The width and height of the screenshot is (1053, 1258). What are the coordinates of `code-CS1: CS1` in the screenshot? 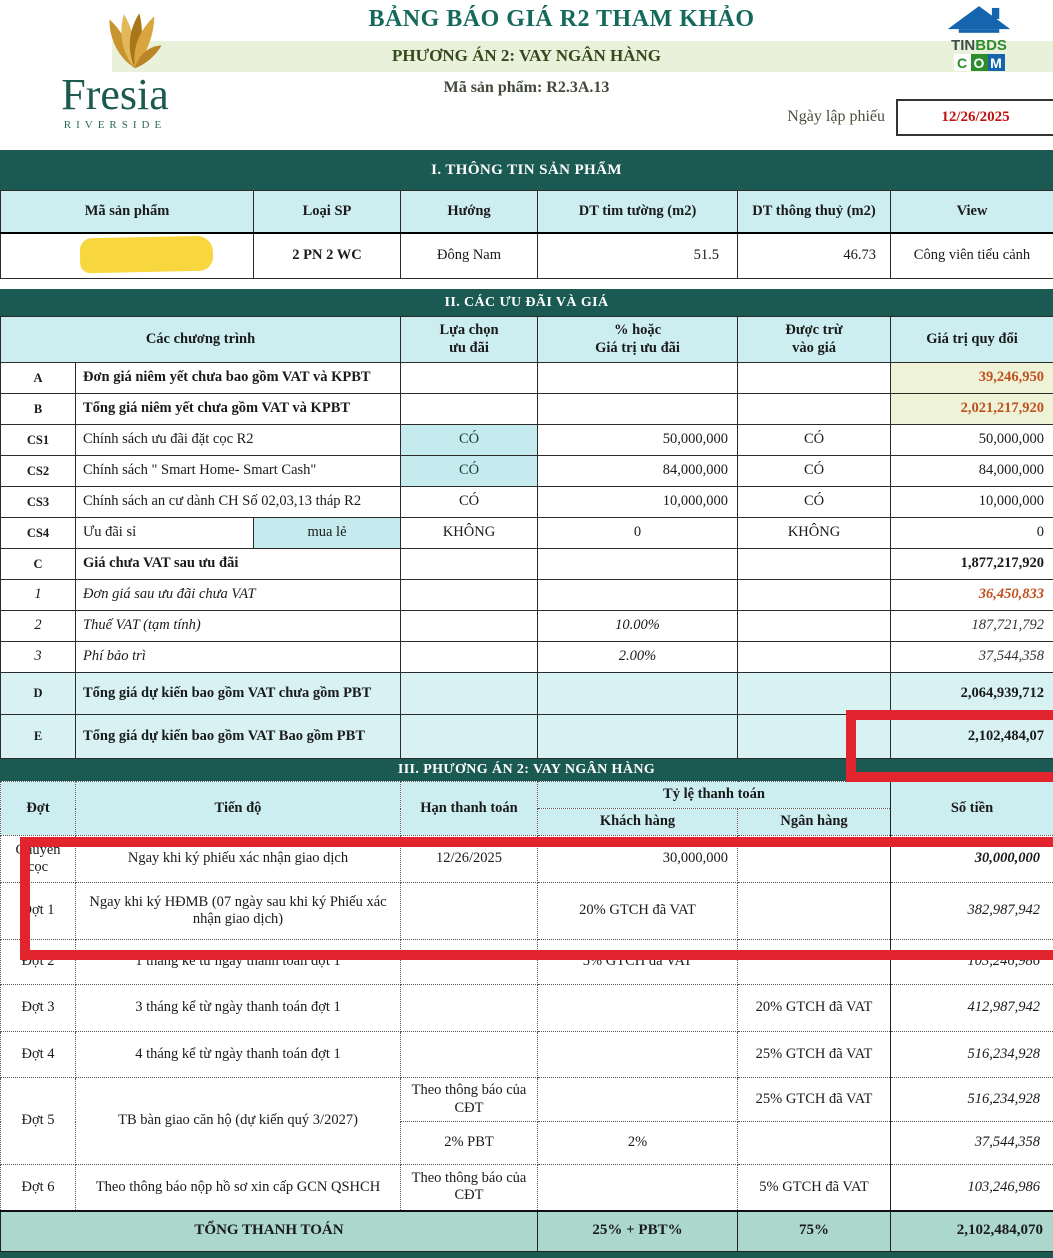 It's located at (38, 440).